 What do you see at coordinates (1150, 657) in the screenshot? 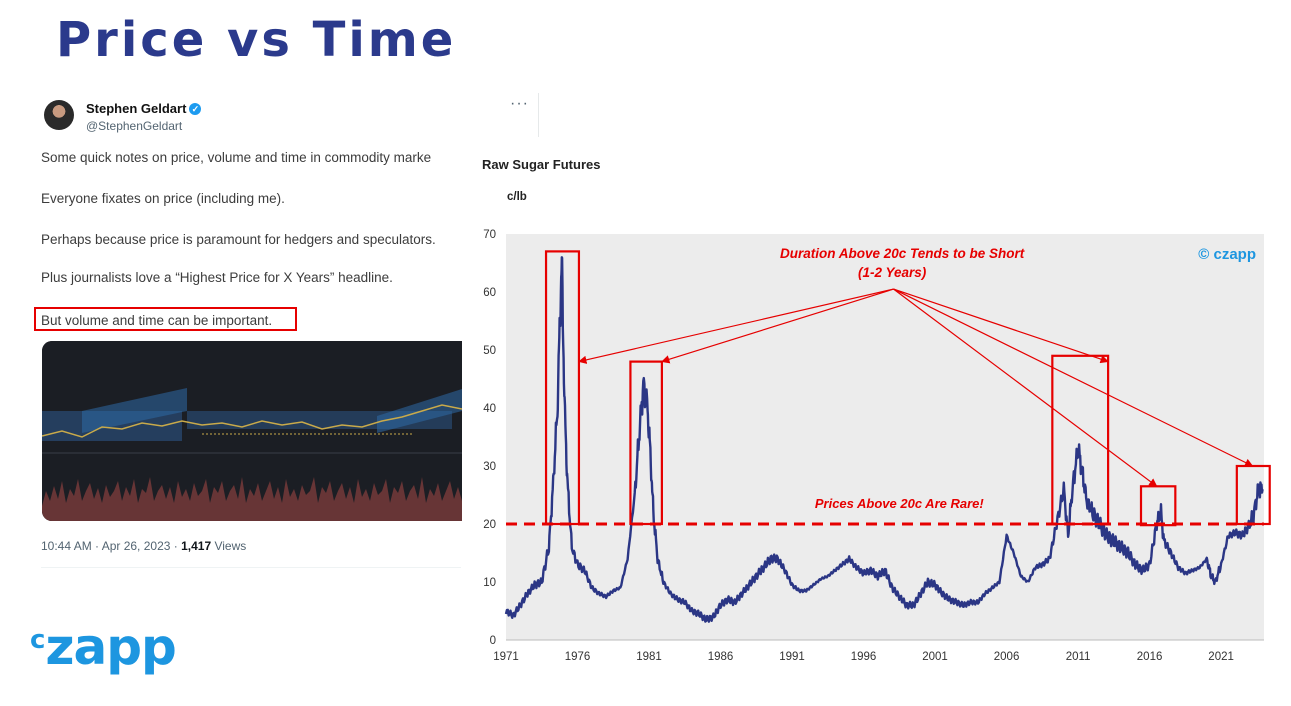
I see `x-tick-label: 2016` at bounding box center [1150, 657].